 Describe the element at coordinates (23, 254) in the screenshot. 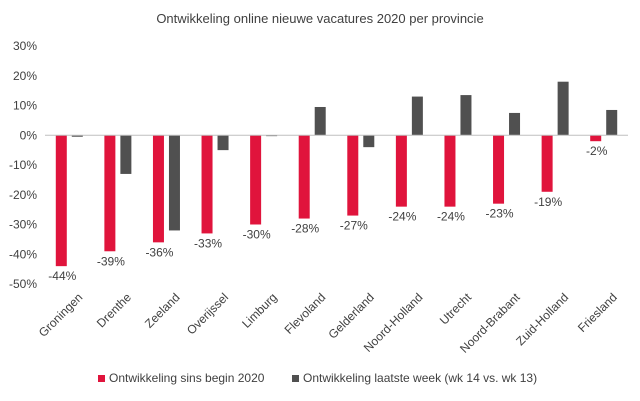

I see `y-tick-label: -40%` at that location.